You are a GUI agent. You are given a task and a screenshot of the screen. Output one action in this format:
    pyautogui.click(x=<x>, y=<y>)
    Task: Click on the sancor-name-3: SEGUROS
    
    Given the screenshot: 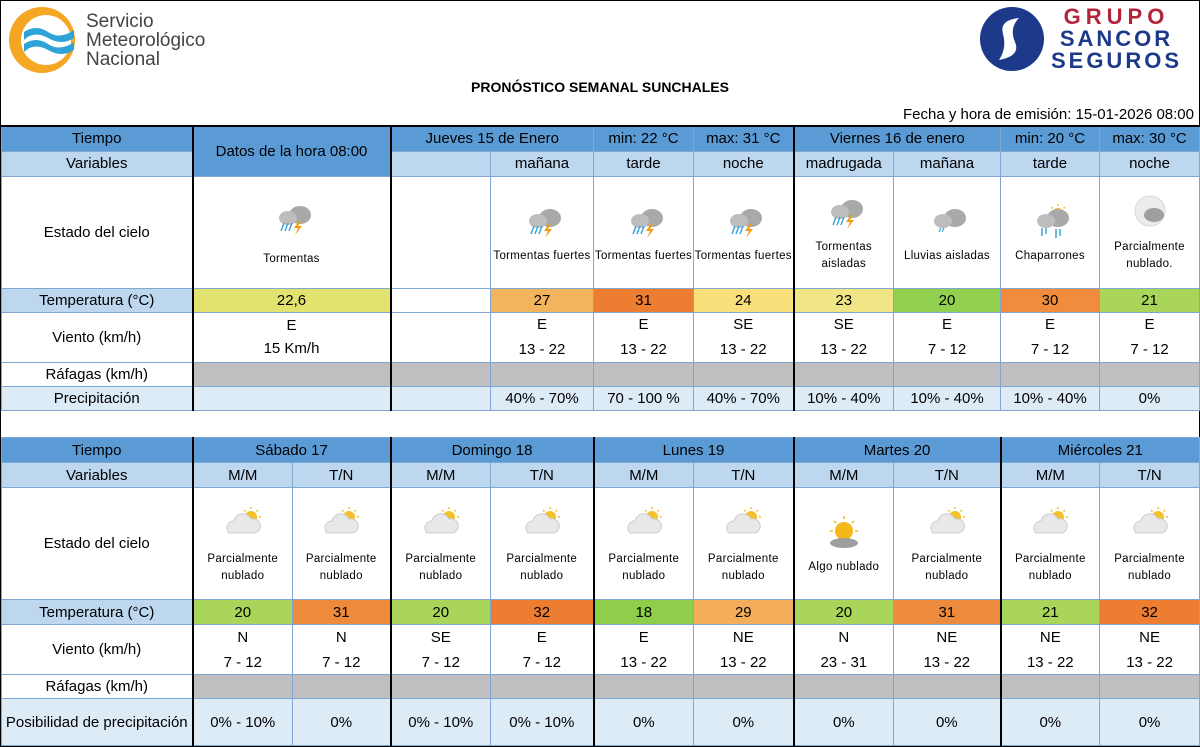 What is the action you would take?
    pyautogui.click(x=1116, y=60)
    